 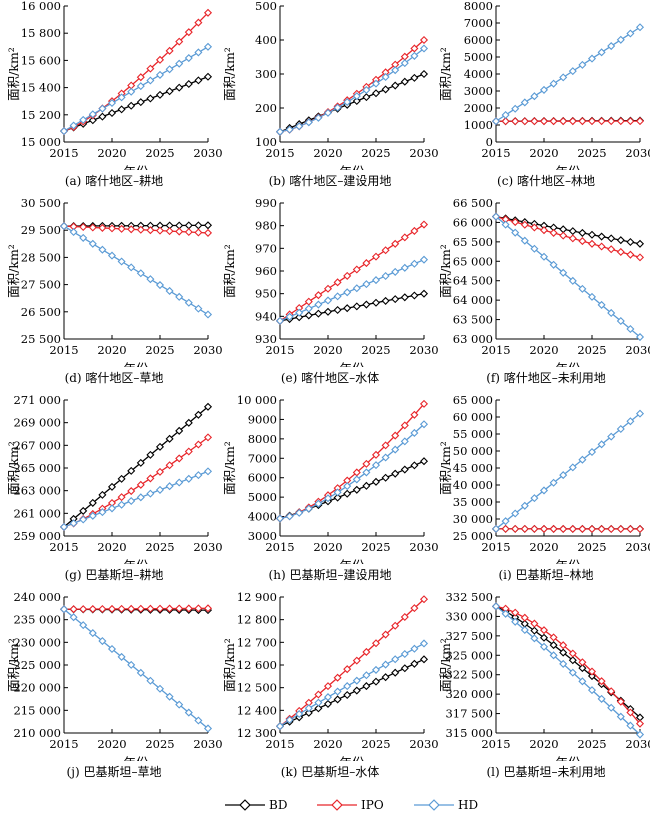 I want to click on legend: BD IPO HD, so click(x=325, y=806).